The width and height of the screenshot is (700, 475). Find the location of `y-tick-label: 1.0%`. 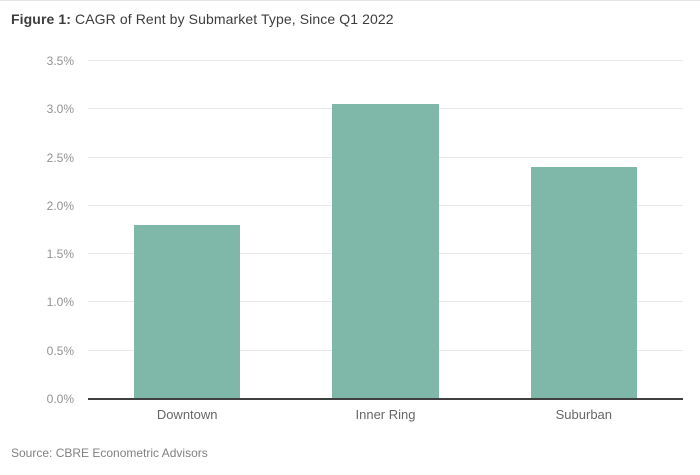

y-tick-label: 1.0% is located at coordinates (60, 302).